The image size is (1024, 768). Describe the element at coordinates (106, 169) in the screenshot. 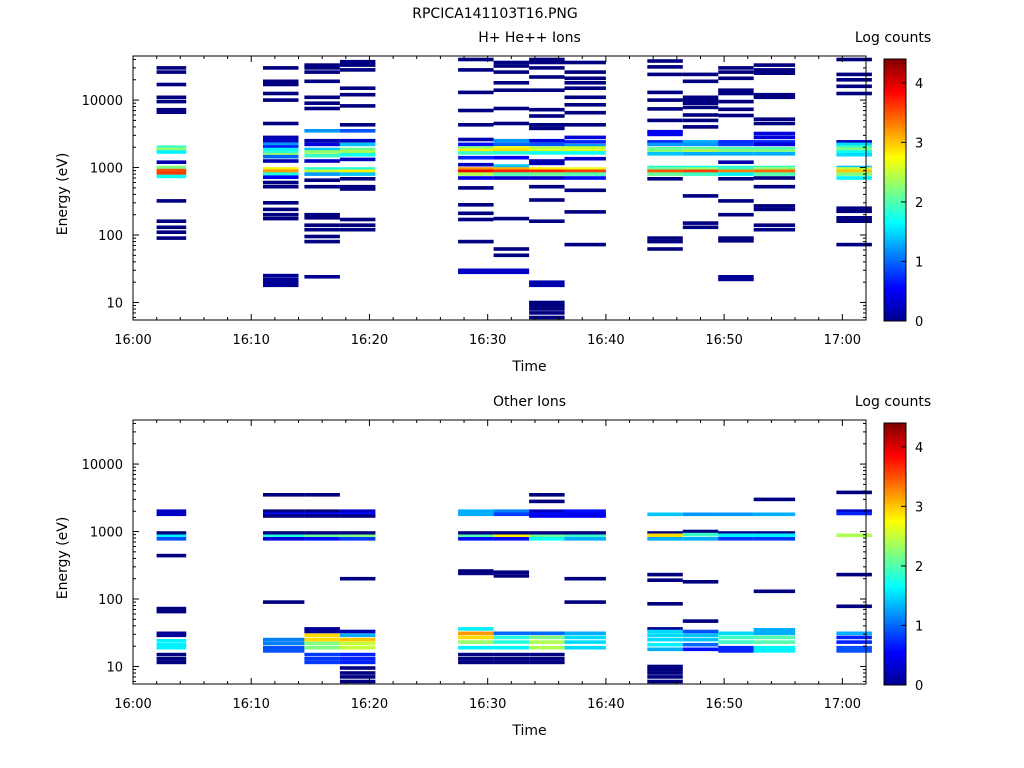

I see `y-tick-label: 1000` at that location.